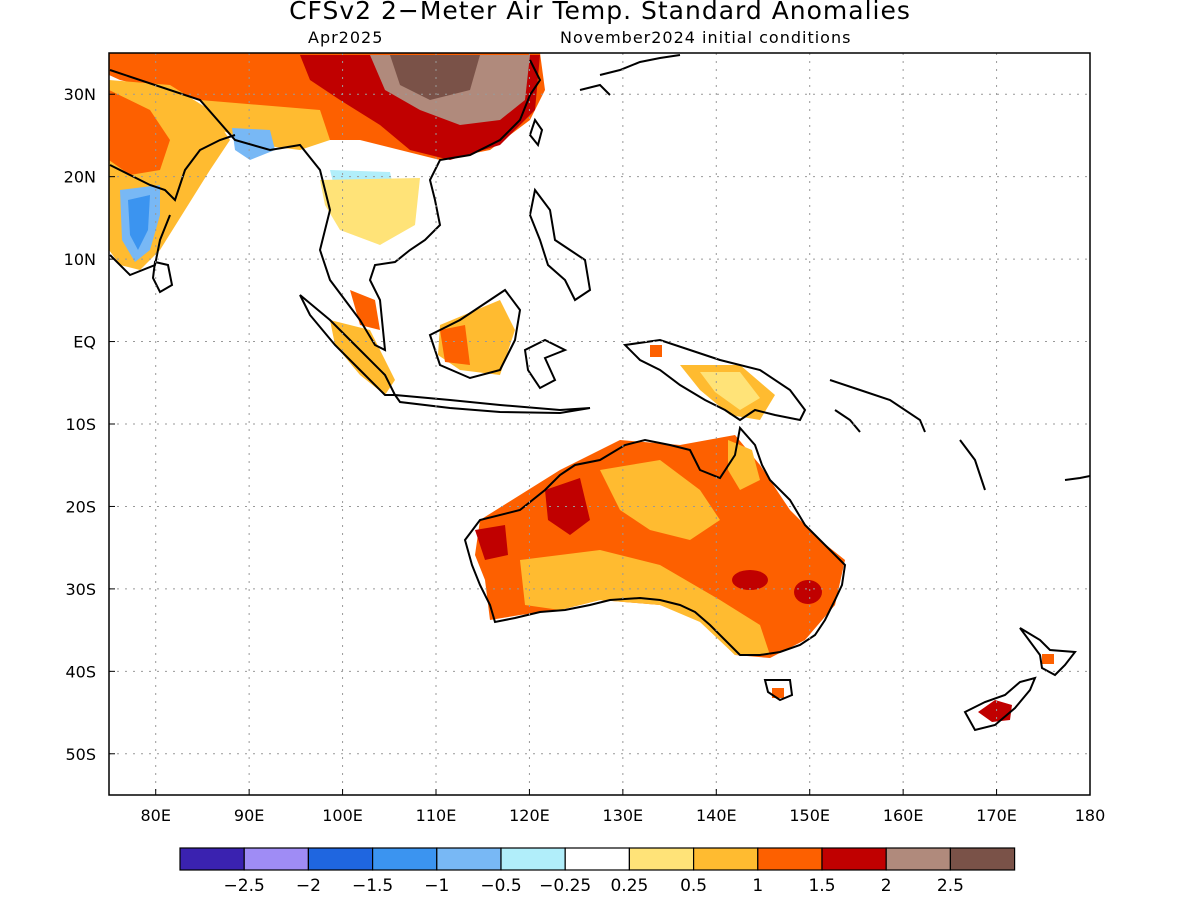 The height and width of the screenshot is (900, 1200). I want to click on anomaly-bangladesh-cool, so click(253, 144).